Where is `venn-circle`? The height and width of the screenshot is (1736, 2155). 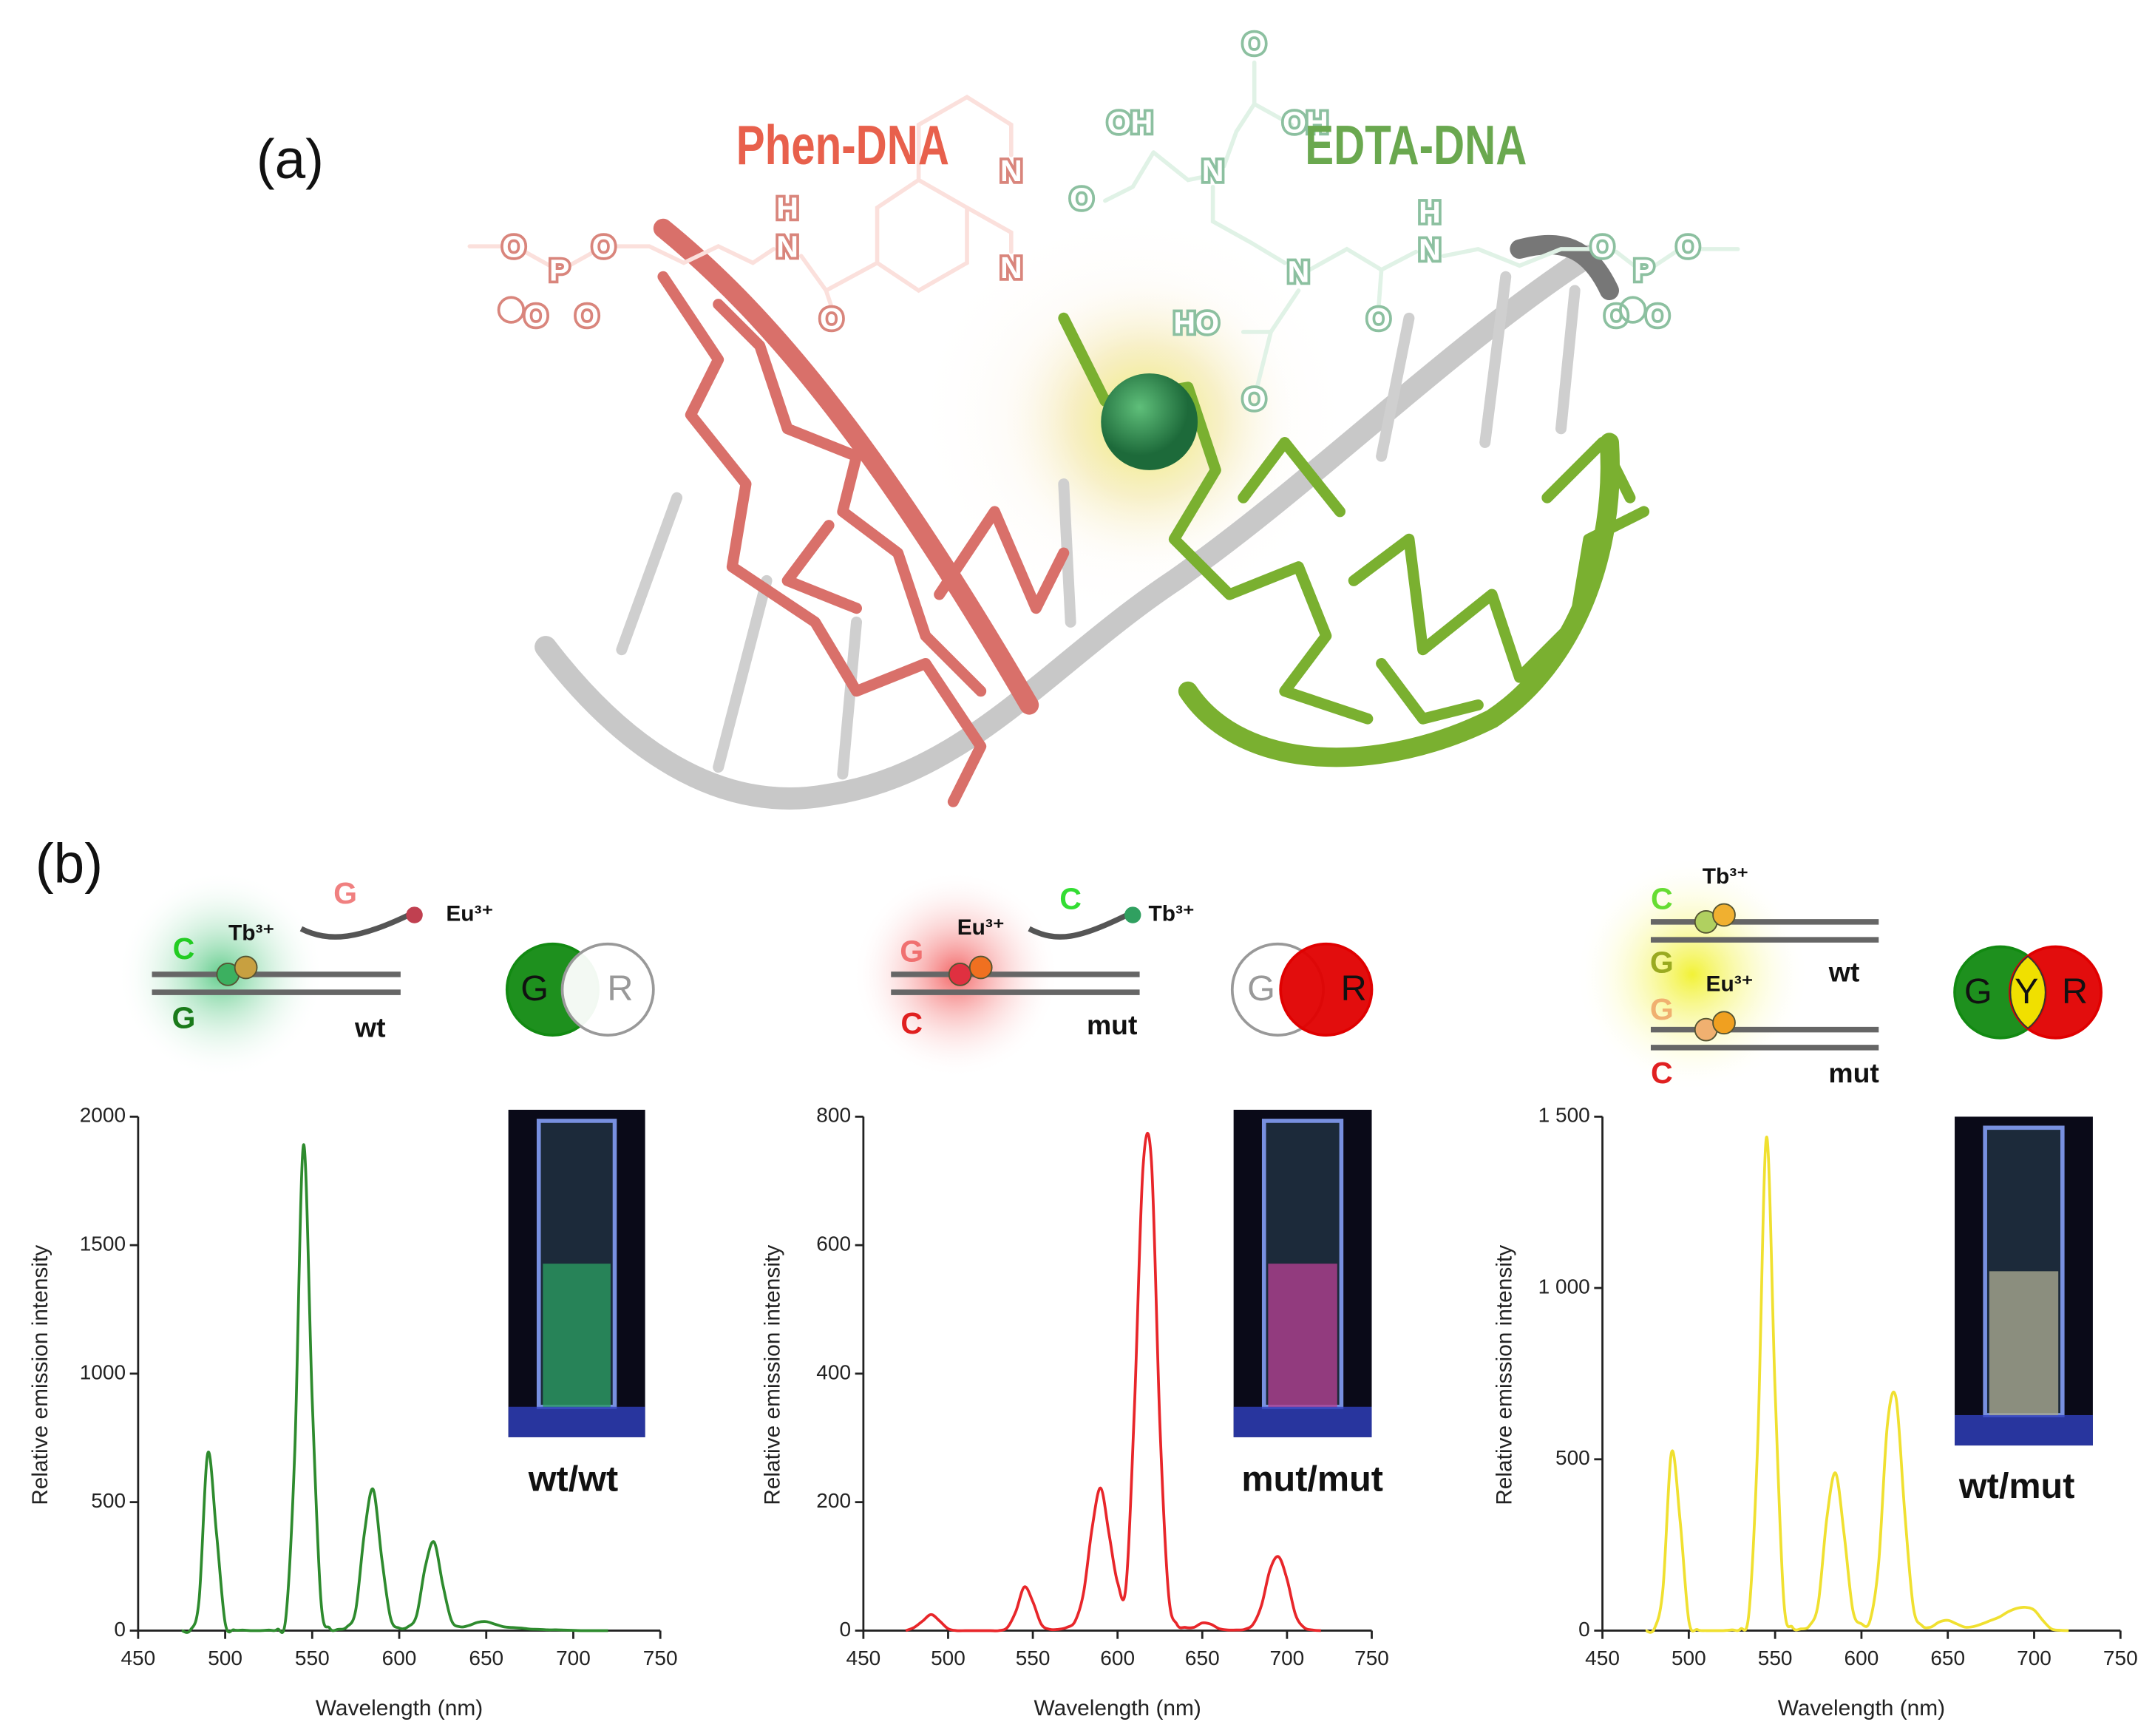
venn-circle is located at coordinates (1326, 990).